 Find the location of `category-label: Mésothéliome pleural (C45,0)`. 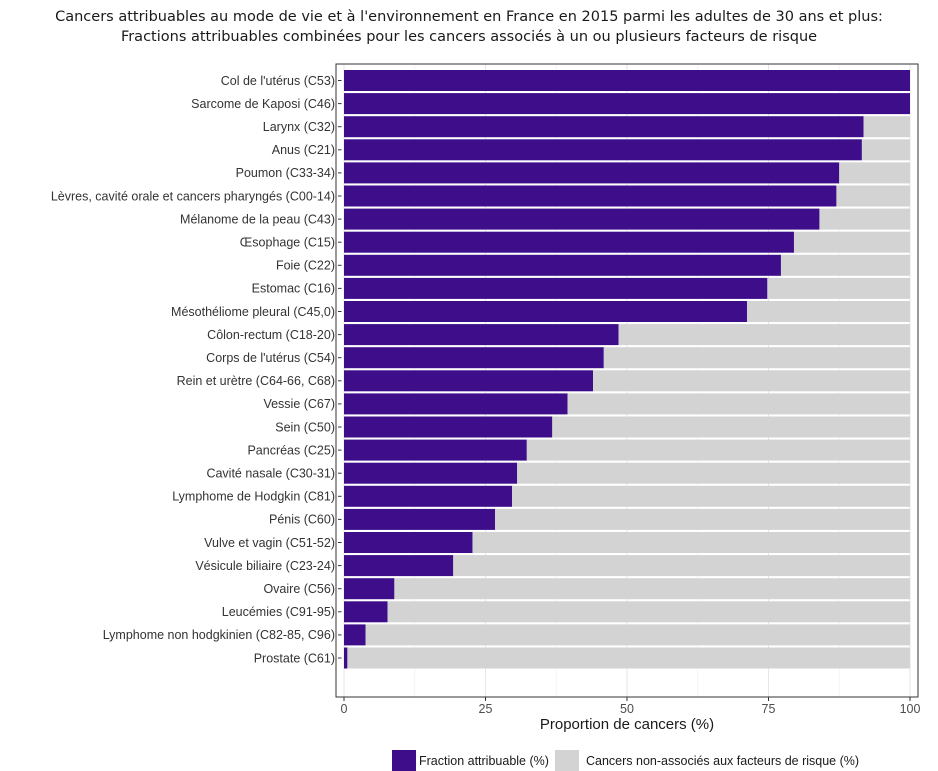

category-label: Mésothéliome pleural (C45,0) is located at coordinates (253, 312).